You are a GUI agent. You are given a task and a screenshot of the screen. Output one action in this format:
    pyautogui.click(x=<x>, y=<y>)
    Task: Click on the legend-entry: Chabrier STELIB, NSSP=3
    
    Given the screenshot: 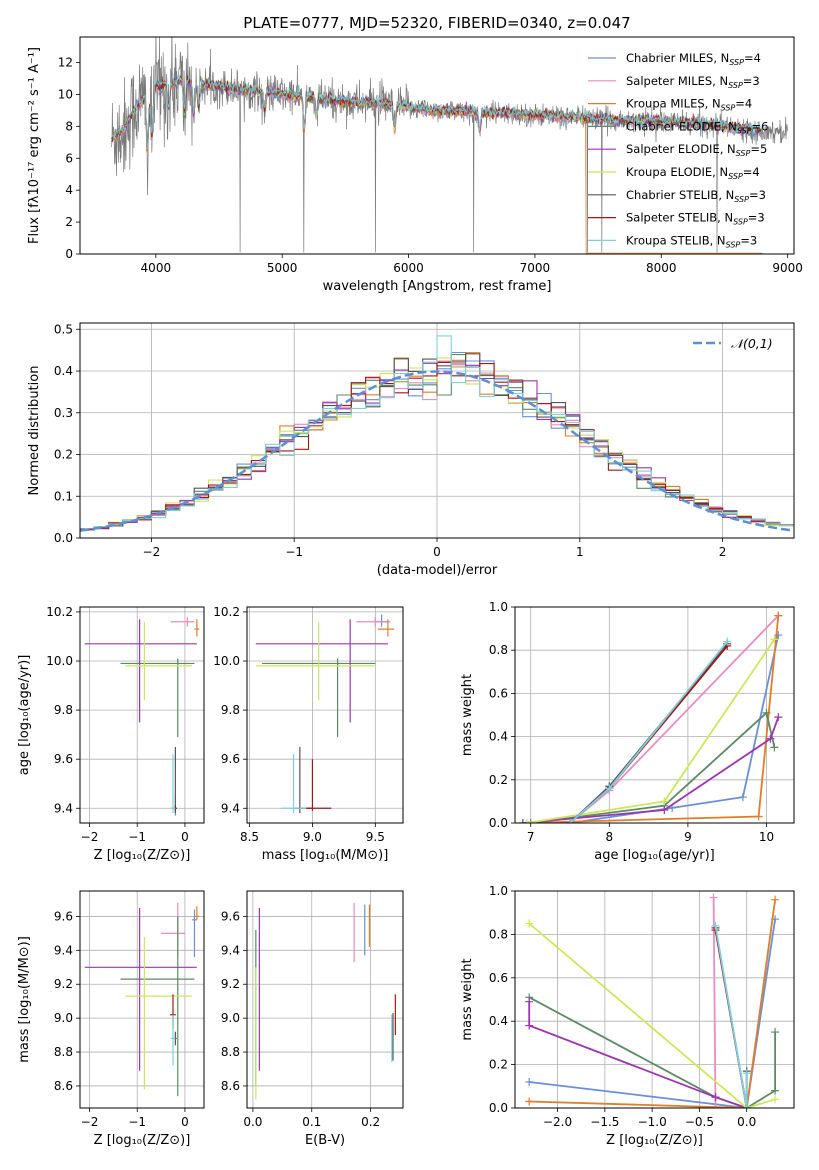 What is the action you would take?
    pyautogui.click(x=696, y=196)
    